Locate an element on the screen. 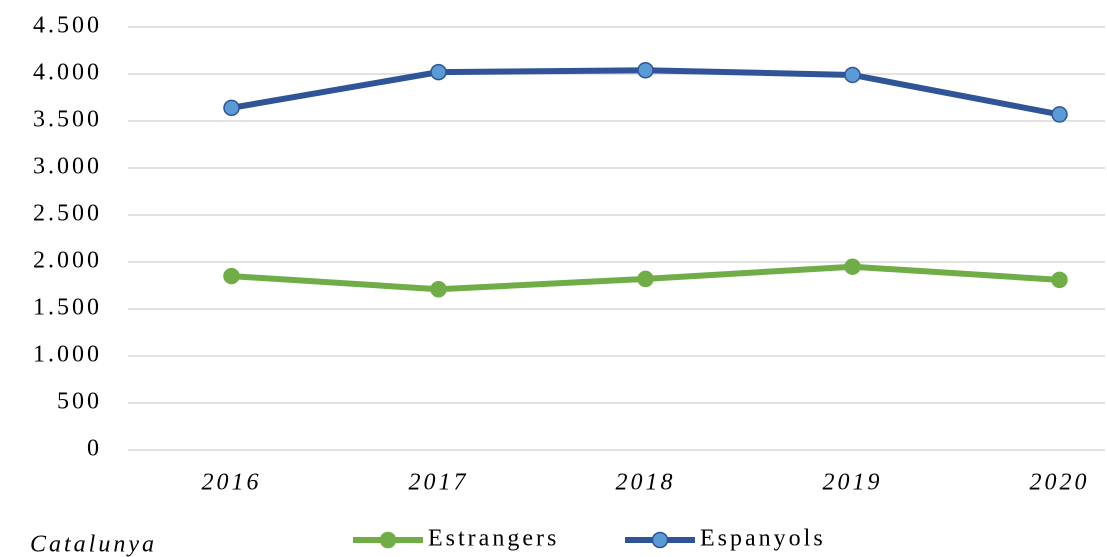 This screenshot has width=1107, height=557. y-tick-label: 500 is located at coordinates (79, 402).